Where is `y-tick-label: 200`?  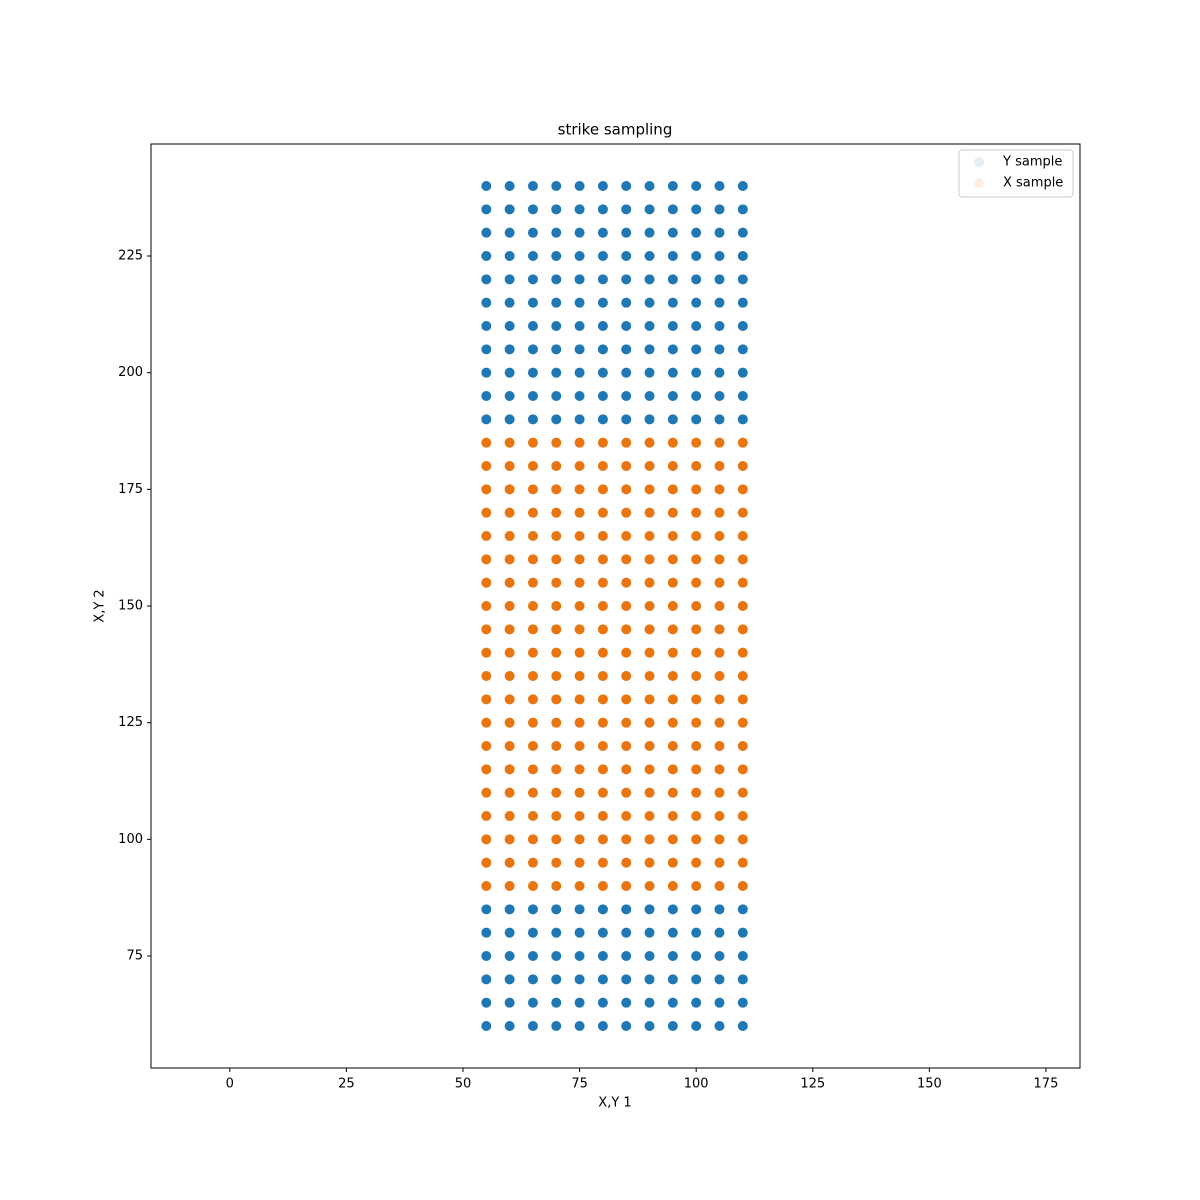
y-tick-label: 200 is located at coordinates (130, 372).